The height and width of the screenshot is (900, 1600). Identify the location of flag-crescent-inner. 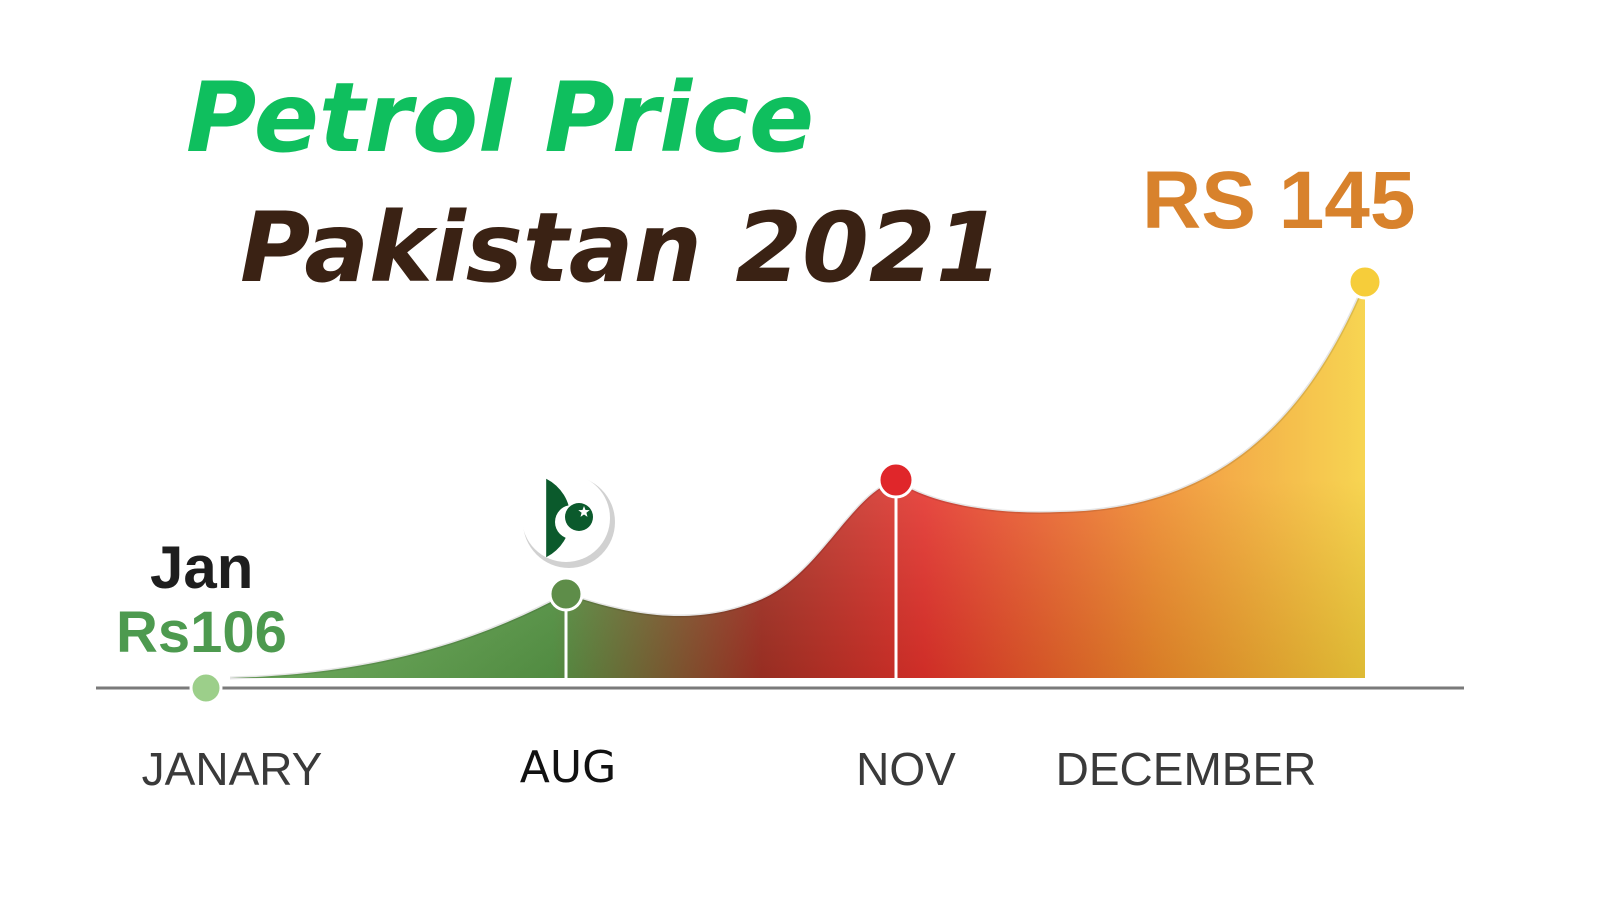
(579, 517).